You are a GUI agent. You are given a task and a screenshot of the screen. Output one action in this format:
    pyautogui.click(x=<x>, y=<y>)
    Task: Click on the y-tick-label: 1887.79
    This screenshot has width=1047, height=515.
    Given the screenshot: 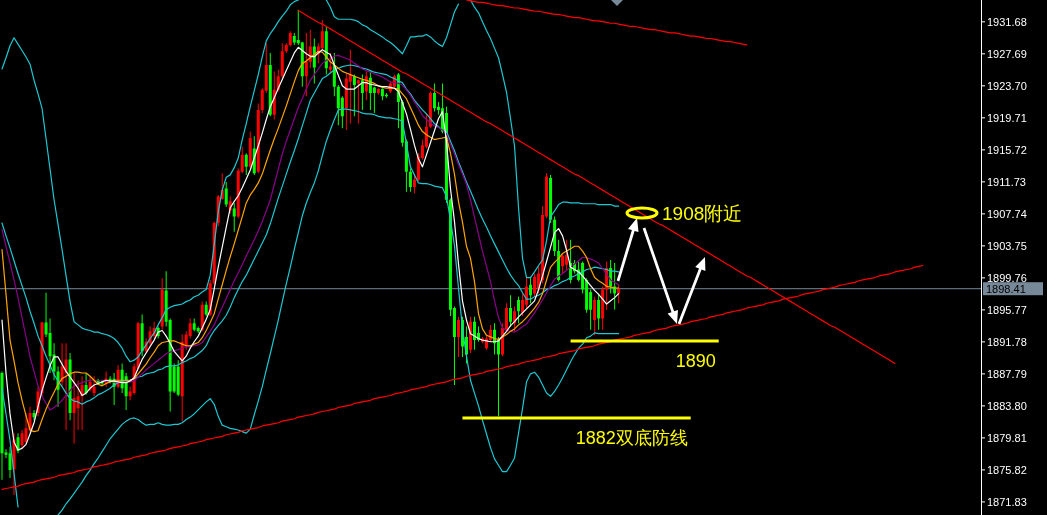 What is the action you would take?
    pyautogui.click(x=1007, y=373)
    